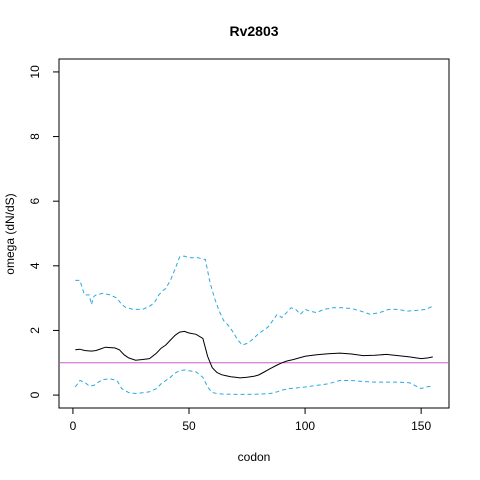 Image resolution: width=480 pixels, height=480 pixels. I want to click on y-tick-label: 2, so click(35, 330).